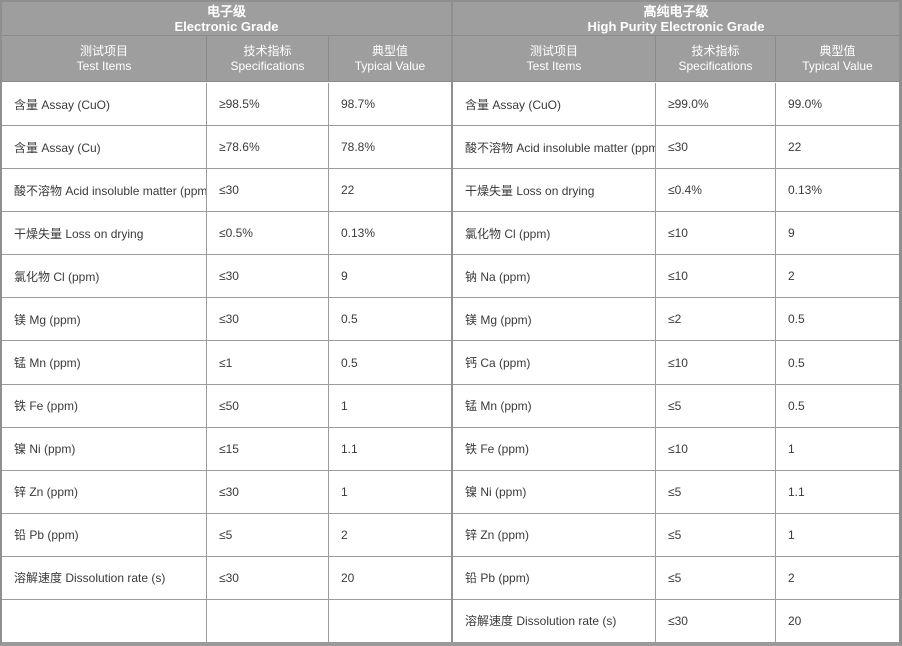 Image resolution: width=902 pixels, height=646 pixels. I want to click on spec-cell: ≤50, so click(267, 405).